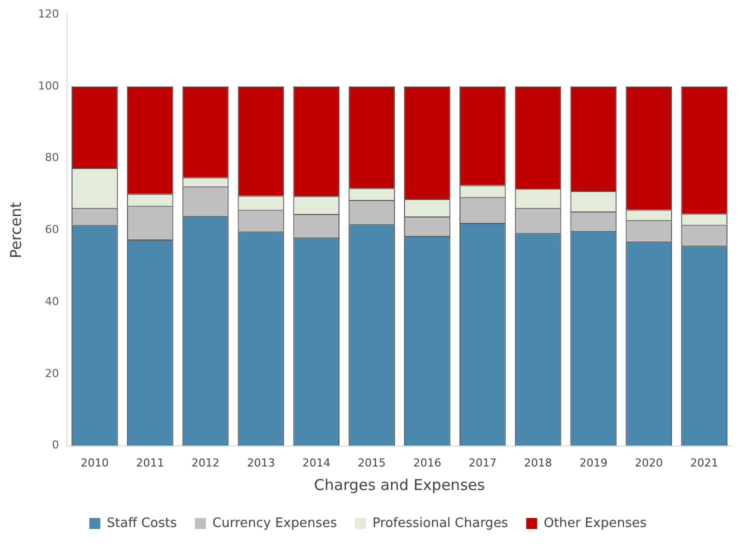  I want to click on legend-label: Staff Costs, so click(142, 523).